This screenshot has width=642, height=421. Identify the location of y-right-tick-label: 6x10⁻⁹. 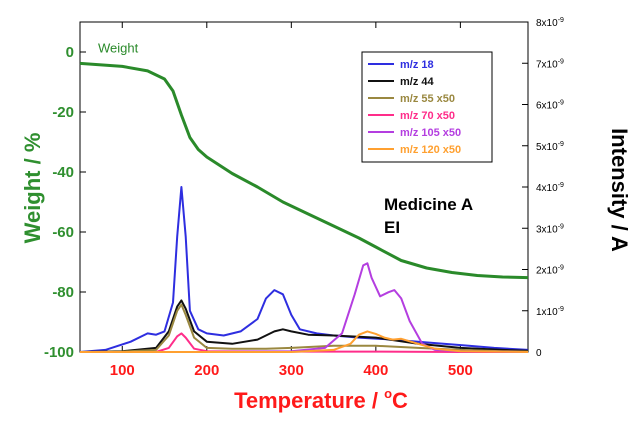
(550, 106).